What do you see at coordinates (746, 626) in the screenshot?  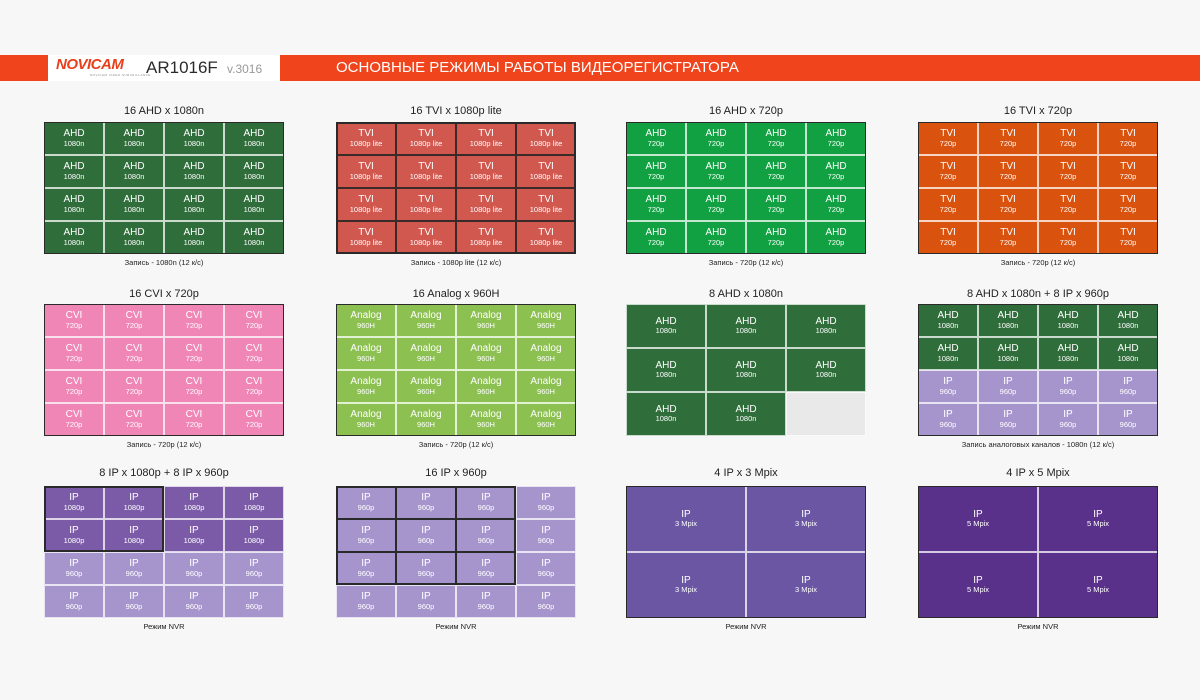 I see `panel-caption: Режим NVR` at bounding box center [746, 626].